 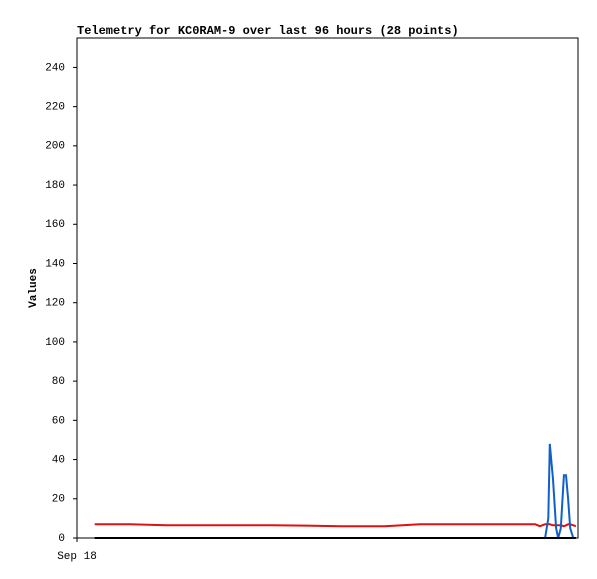 What do you see at coordinates (55, 264) in the screenshot?
I see `y-tick-label: 140` at bounding box center [55, 264].